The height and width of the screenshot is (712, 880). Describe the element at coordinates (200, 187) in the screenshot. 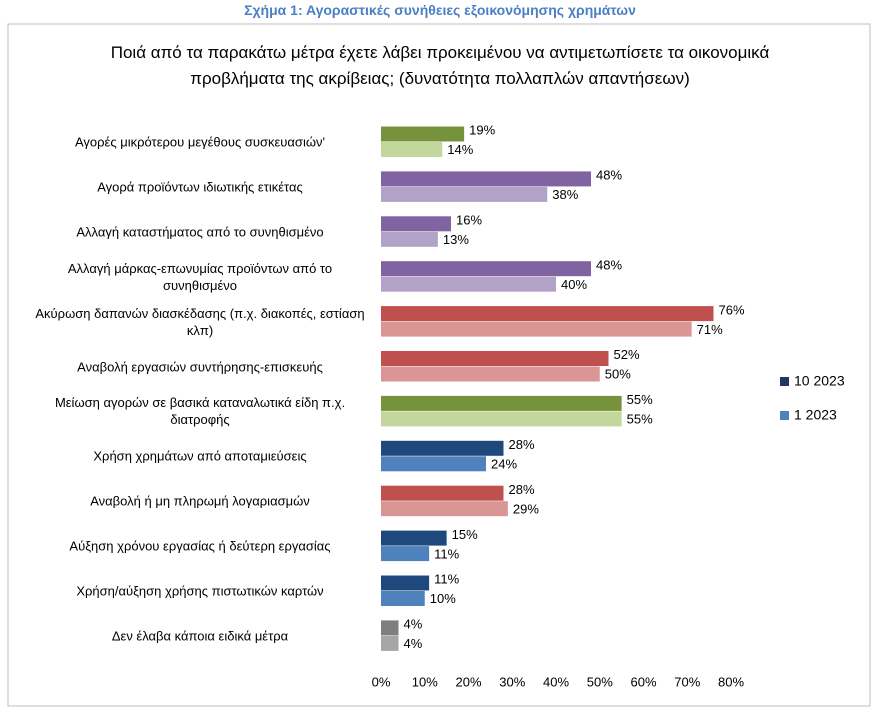

I see `category-label: Αγορά προϊόντων ιδιωτικής ετικέτας` at that location.